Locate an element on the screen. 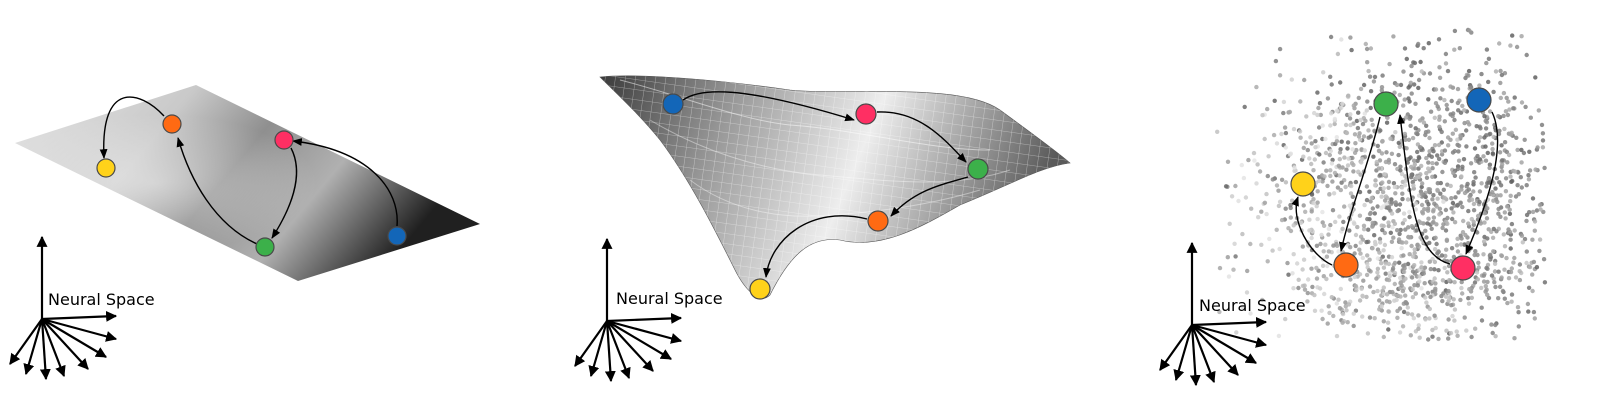 The image size is (1600, 414). state-green is located at coordinates (265, 247).